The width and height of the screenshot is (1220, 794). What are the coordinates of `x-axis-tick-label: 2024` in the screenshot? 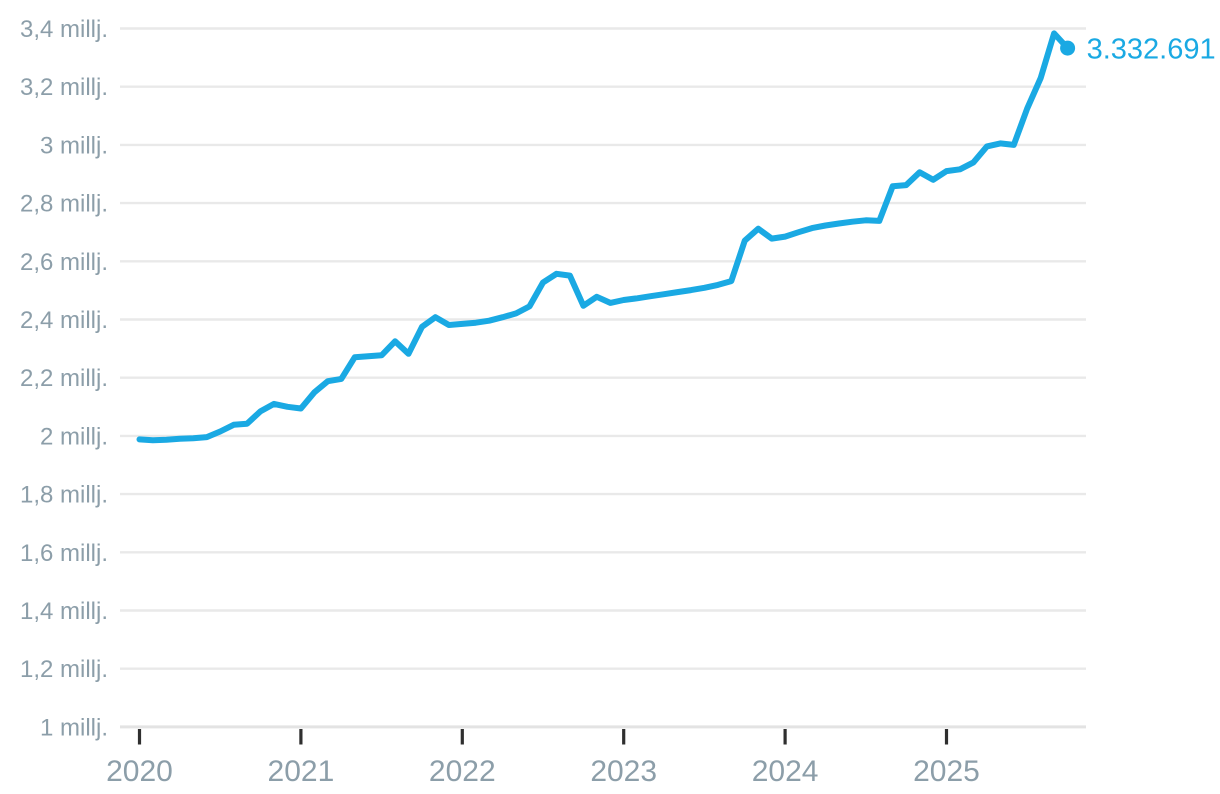 It's located at (785, 771).